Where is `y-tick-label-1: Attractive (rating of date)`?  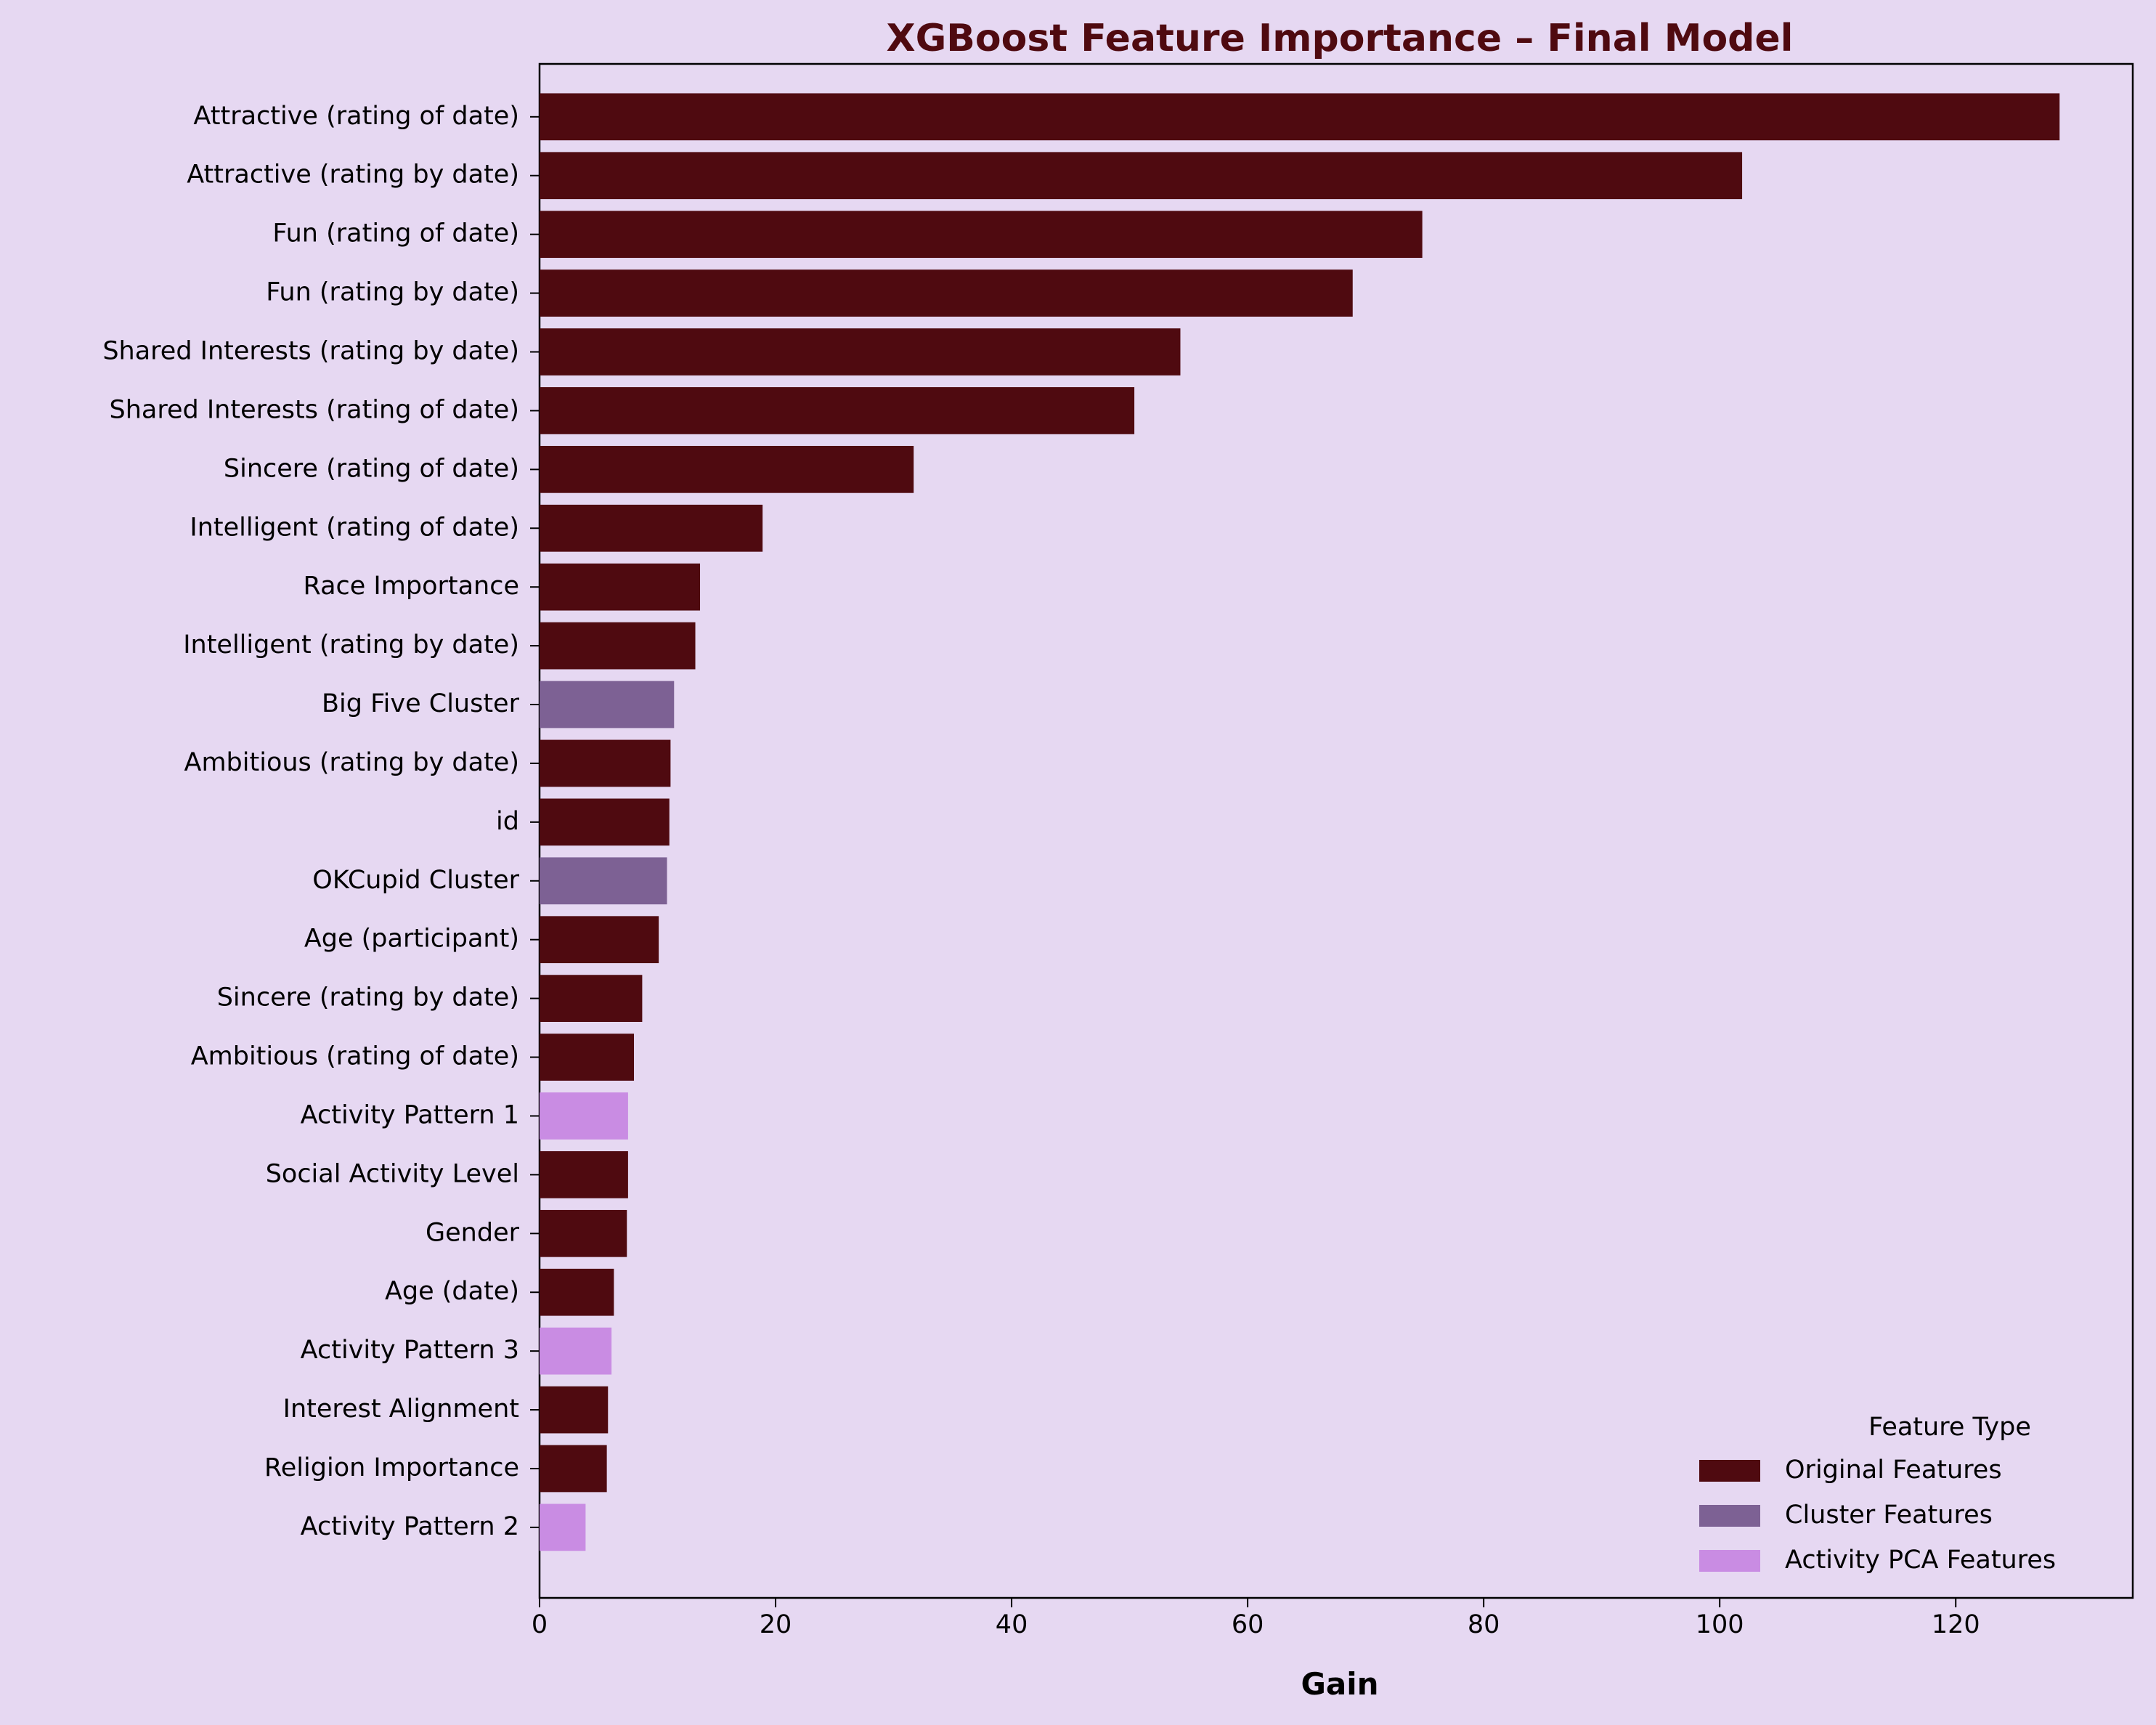 y-tick-label-1: Attractive (rating of date) is located at coordinates (356, 116).